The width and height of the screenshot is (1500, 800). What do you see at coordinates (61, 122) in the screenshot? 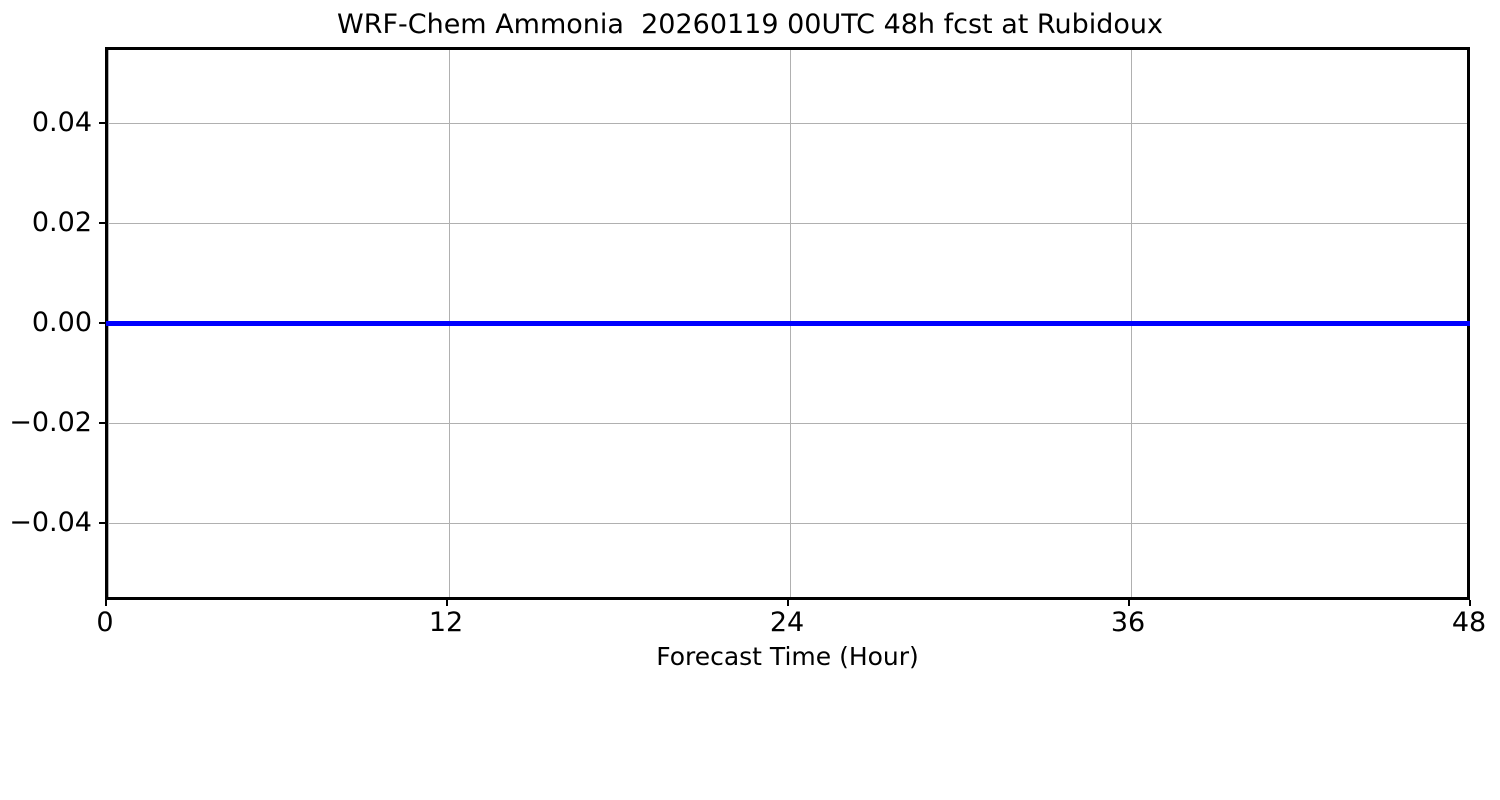
I see `tick-label-y: 0.04` at bounding box center [61, 122].